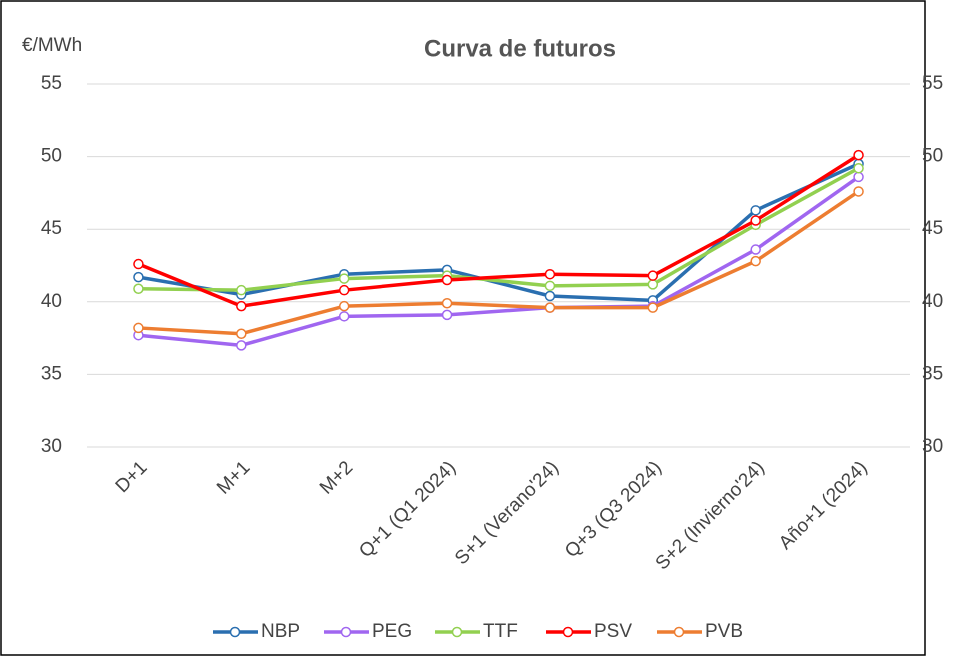 The width and height of the screenshot is (971, 657). I want to click on y2-tick-label: 50, so click(932, 156).